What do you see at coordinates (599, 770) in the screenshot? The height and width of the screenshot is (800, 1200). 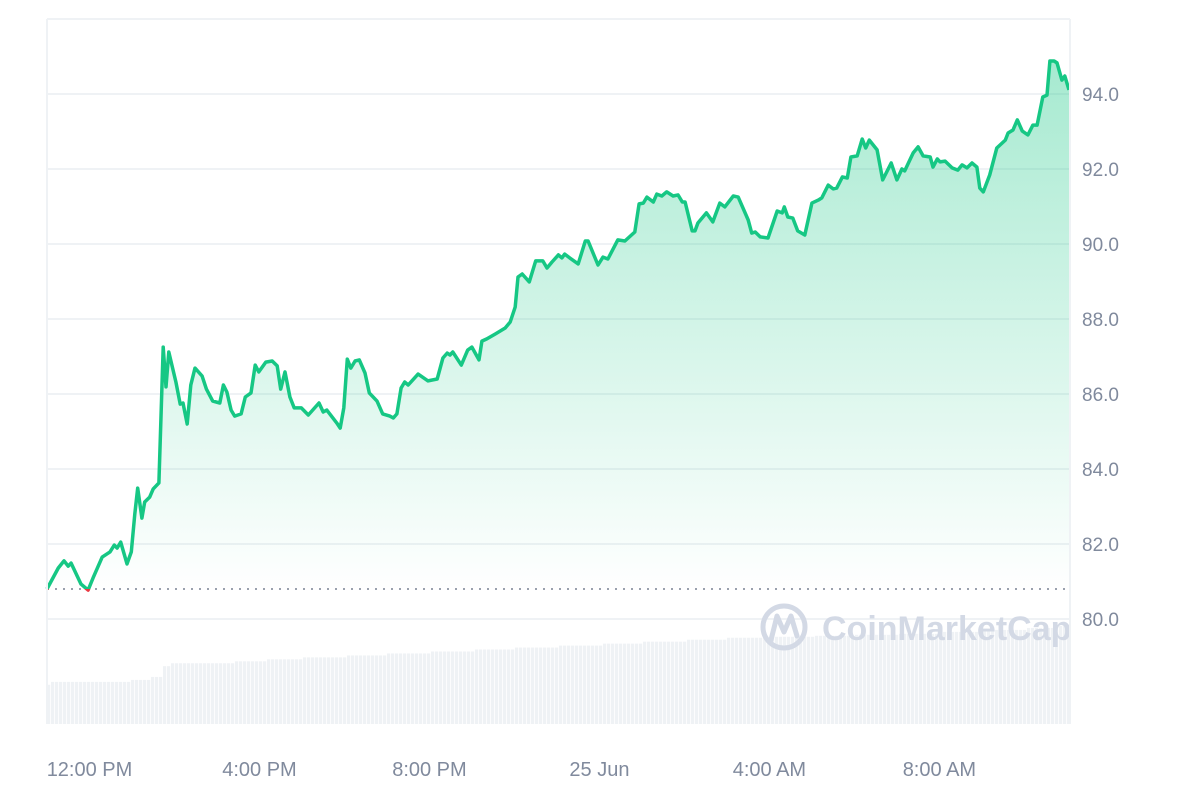 I see `x-tick-label: 25 Jun` at bounding box center [599, 770].